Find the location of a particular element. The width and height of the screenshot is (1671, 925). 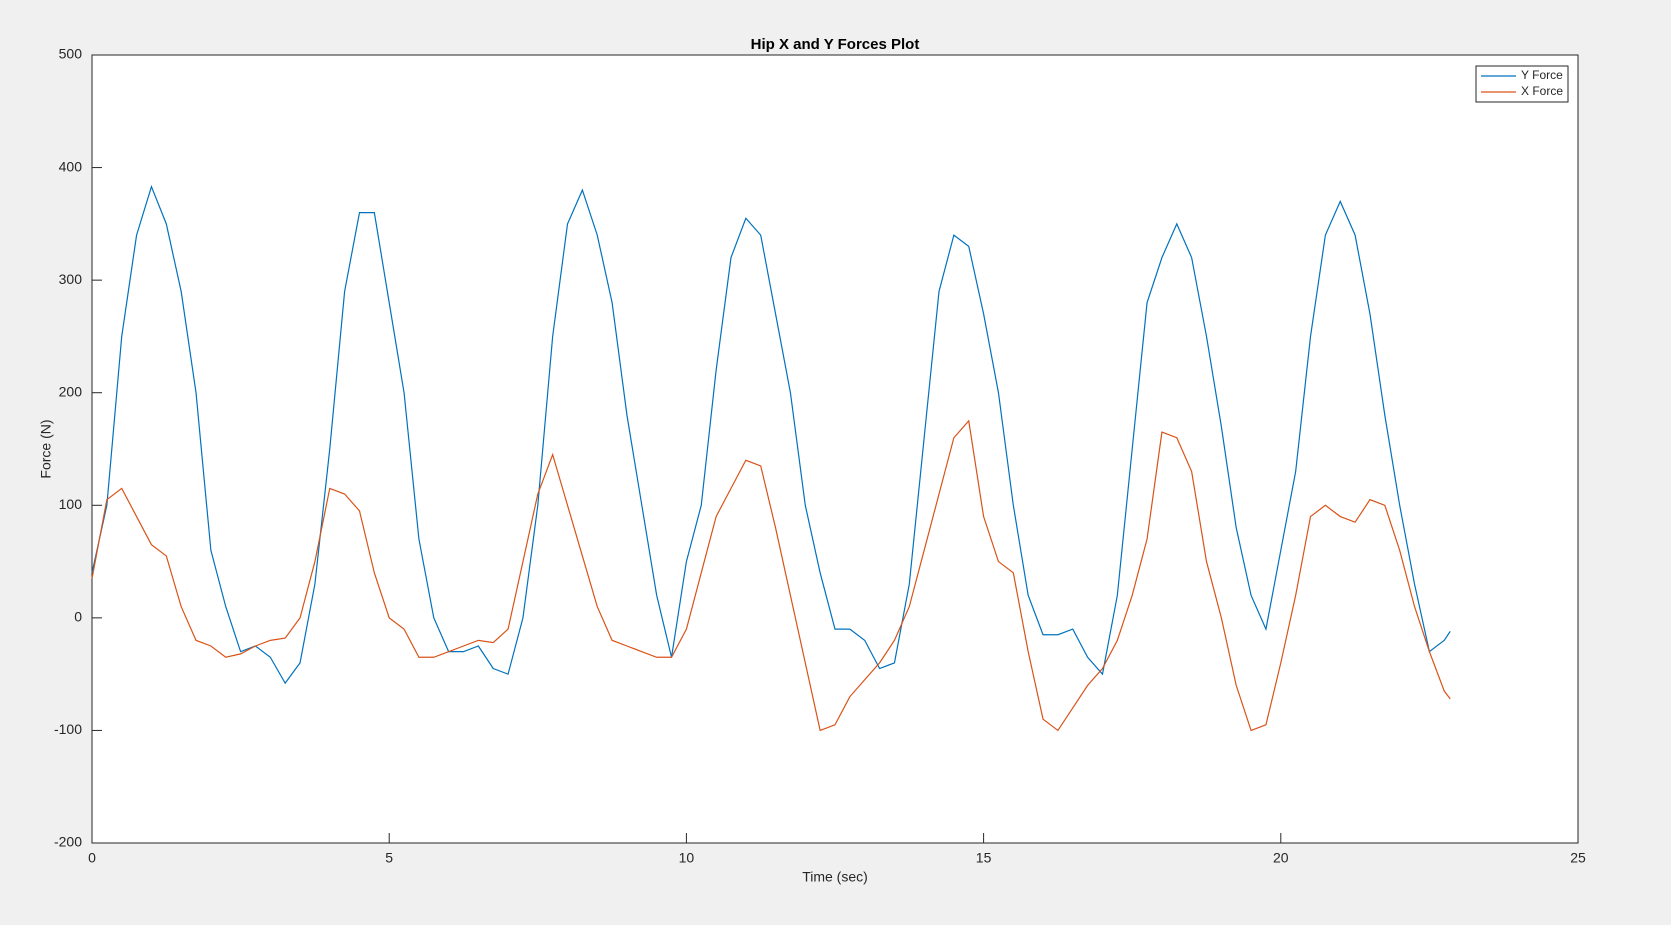

x-tick-label: 0 is located at coordinates (92, 858).